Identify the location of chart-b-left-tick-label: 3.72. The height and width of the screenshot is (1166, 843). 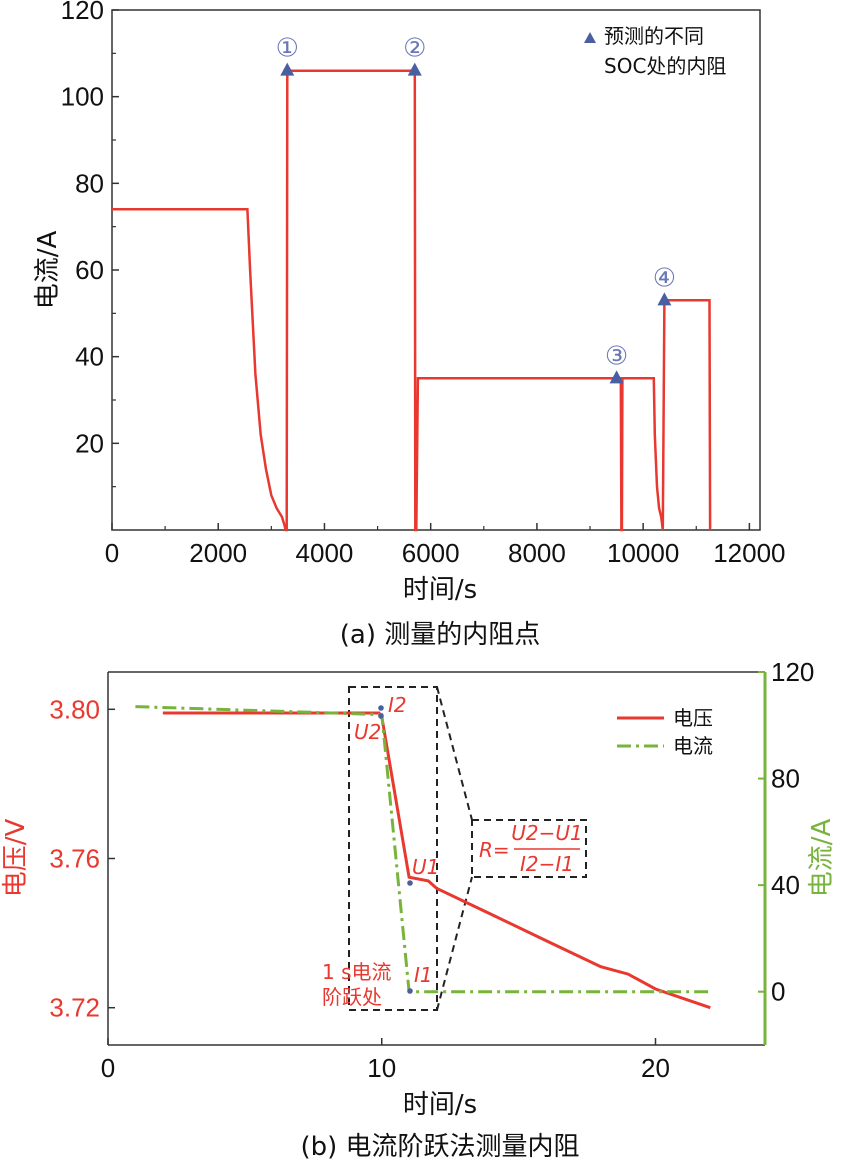
(74, 1008).